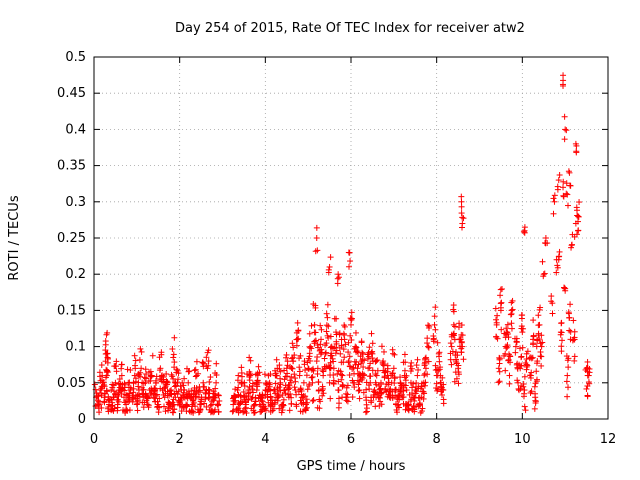 This screenshot has width=640, height=480. What do you see at coordinates (94, 439) in the screenshot?
I see `x-tick-label: 0` at bounding box center [94, 439].